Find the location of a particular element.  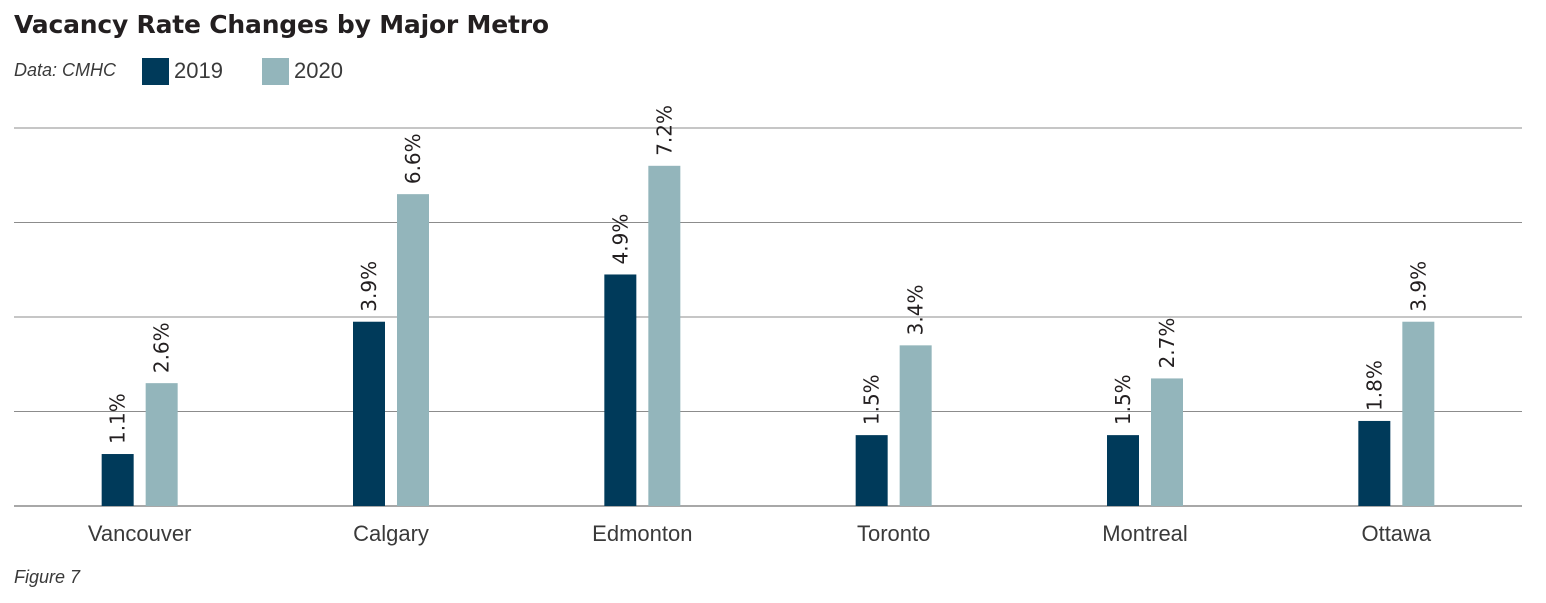

x-tick-label: Vancouver is located at coordinates (140, 533).